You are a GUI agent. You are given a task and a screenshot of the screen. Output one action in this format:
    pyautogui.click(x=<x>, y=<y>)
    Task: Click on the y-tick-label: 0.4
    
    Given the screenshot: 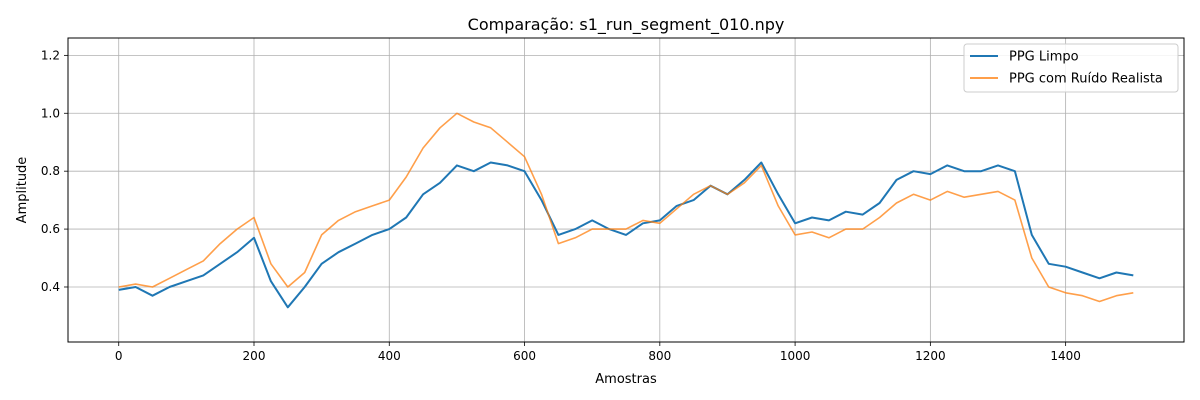 What is the action you would take?
    pyautogui.click(x=50, y=287)
    